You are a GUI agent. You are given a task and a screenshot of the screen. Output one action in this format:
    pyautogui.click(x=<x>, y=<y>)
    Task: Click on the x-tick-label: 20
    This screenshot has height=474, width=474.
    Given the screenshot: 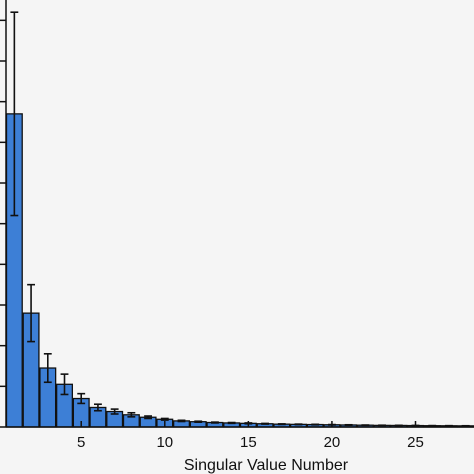 What is the action you would take?
    pyautogui.click(x=332, y=442)
    